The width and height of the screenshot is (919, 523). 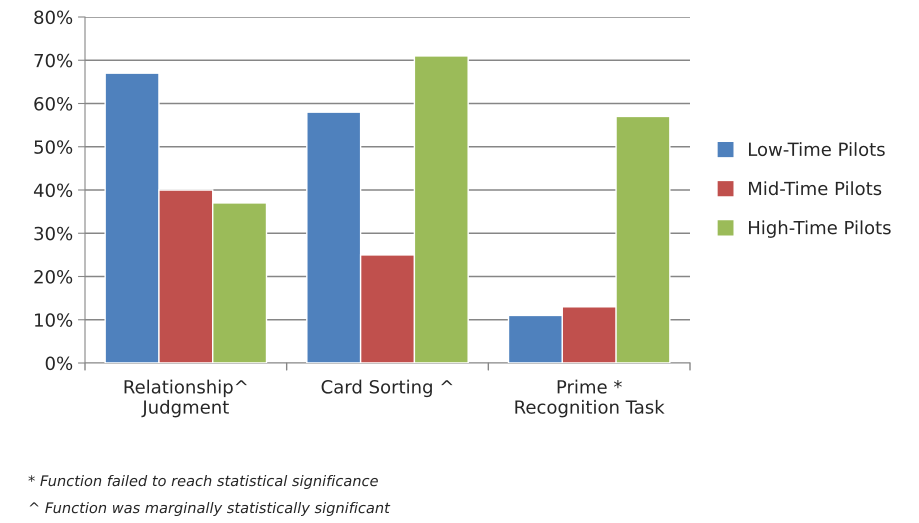 I want to click on y-tick-label: 0%, so click(x=59, y=363).